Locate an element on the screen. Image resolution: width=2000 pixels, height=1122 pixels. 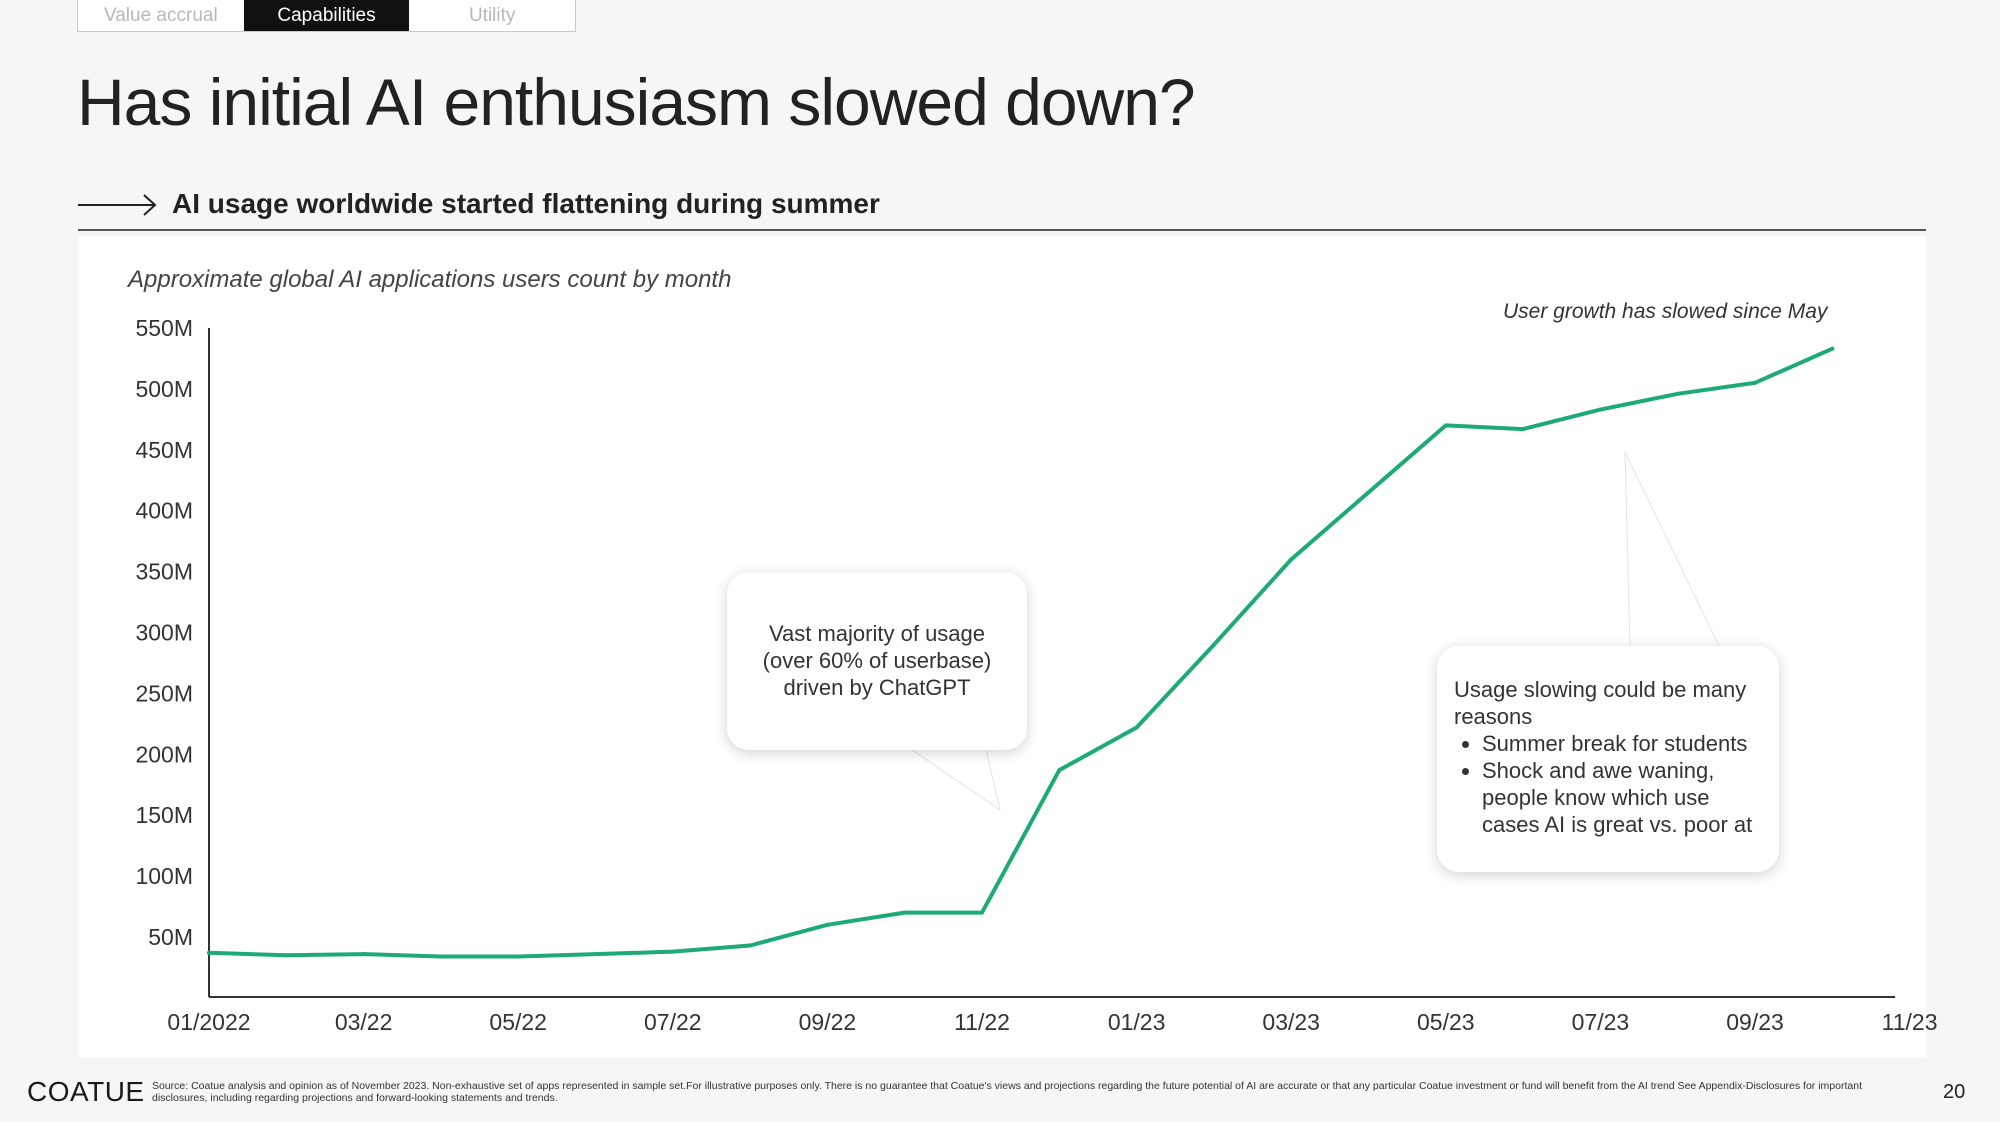
y-tick-label: 450M is located at coordinates (164, 450).